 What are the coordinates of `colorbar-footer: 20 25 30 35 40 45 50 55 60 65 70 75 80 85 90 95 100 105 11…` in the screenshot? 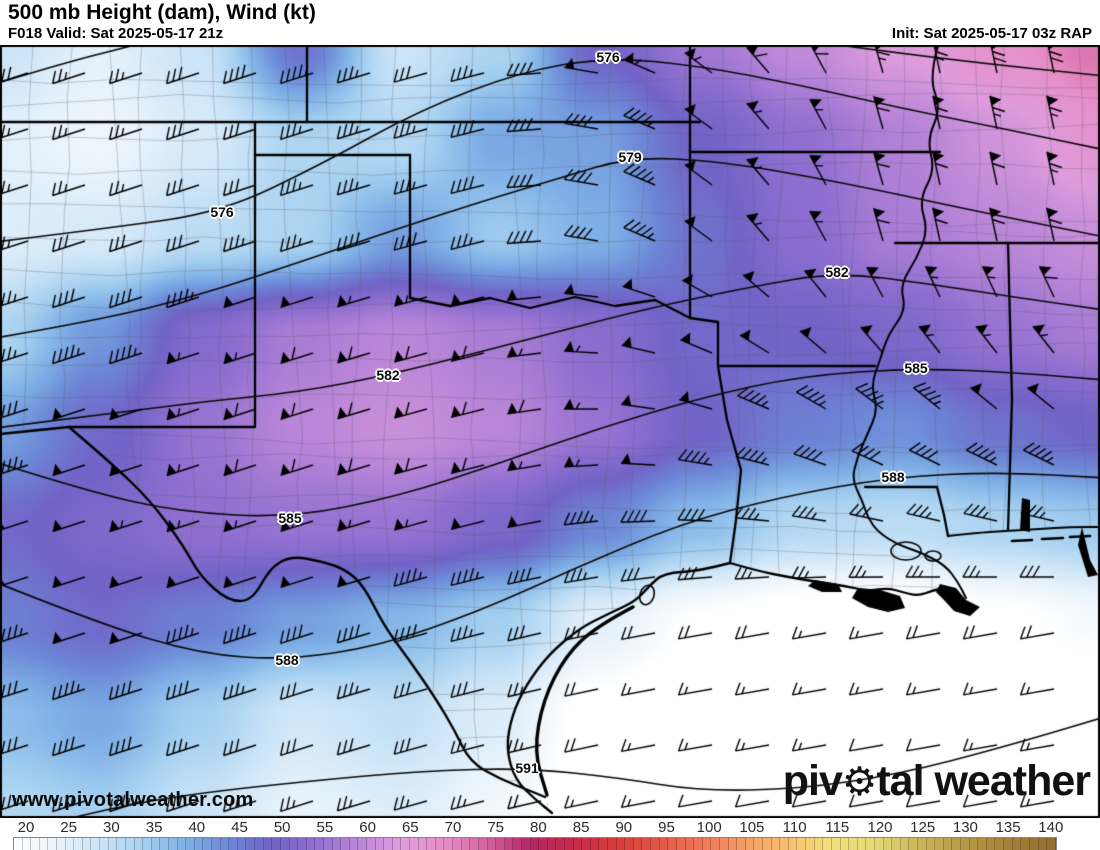 It's located at (550, 834).